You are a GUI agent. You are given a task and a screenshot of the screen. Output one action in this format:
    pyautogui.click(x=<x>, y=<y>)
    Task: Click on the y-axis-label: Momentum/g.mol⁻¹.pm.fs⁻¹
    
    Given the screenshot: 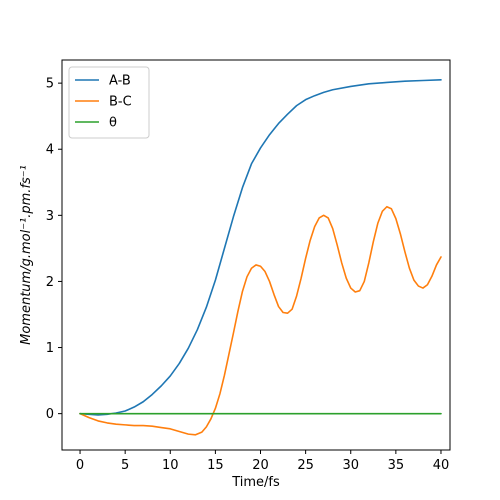 What is the action you would take?
    pyautogui.click(x=26, y=255)
    